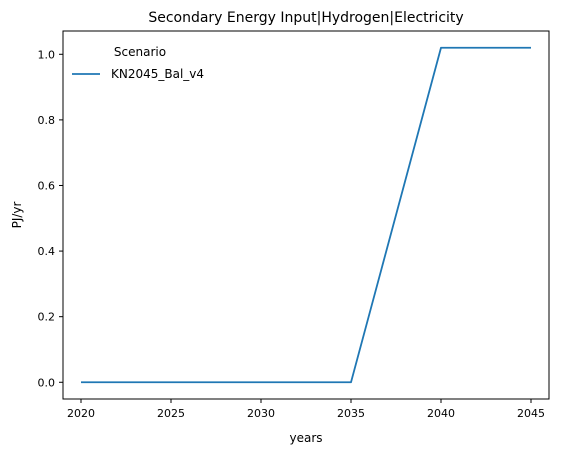  I want to click on y-axis-label: PJ/yr, so click(17, 215).